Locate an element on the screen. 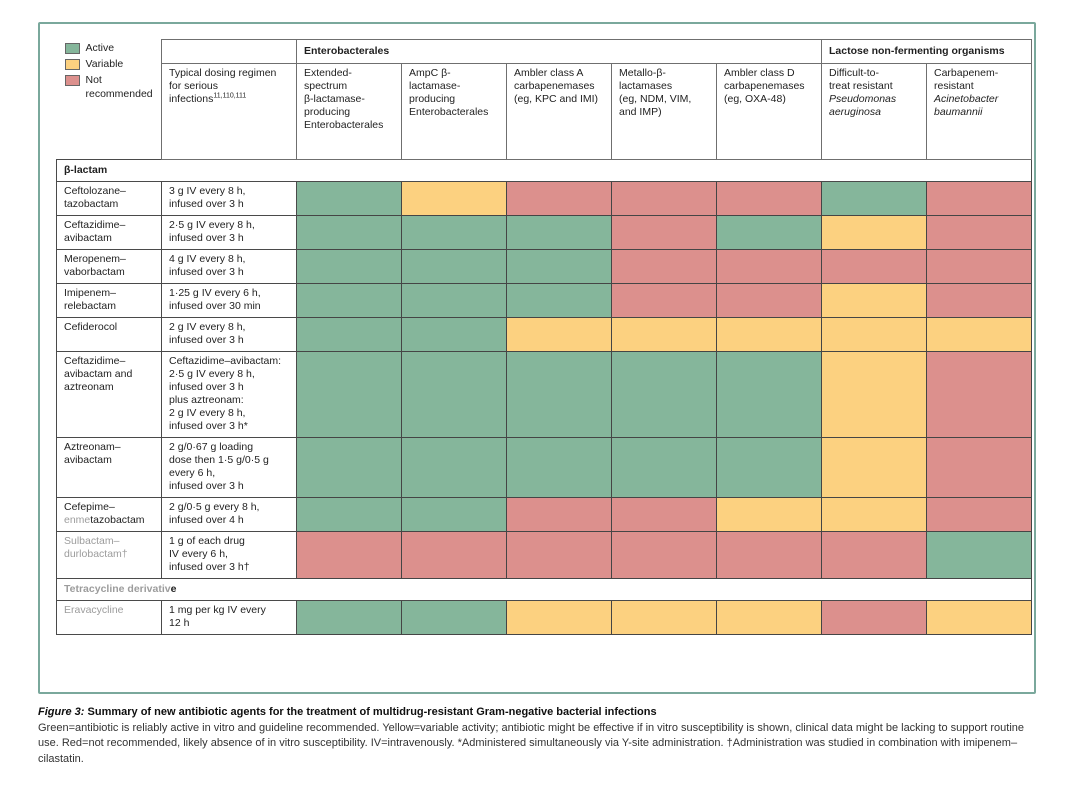 Image resolution: width=1077 pixels, height=792 pixels. drug-name-line: Sulbactam– is located at coordinates (109, 541).